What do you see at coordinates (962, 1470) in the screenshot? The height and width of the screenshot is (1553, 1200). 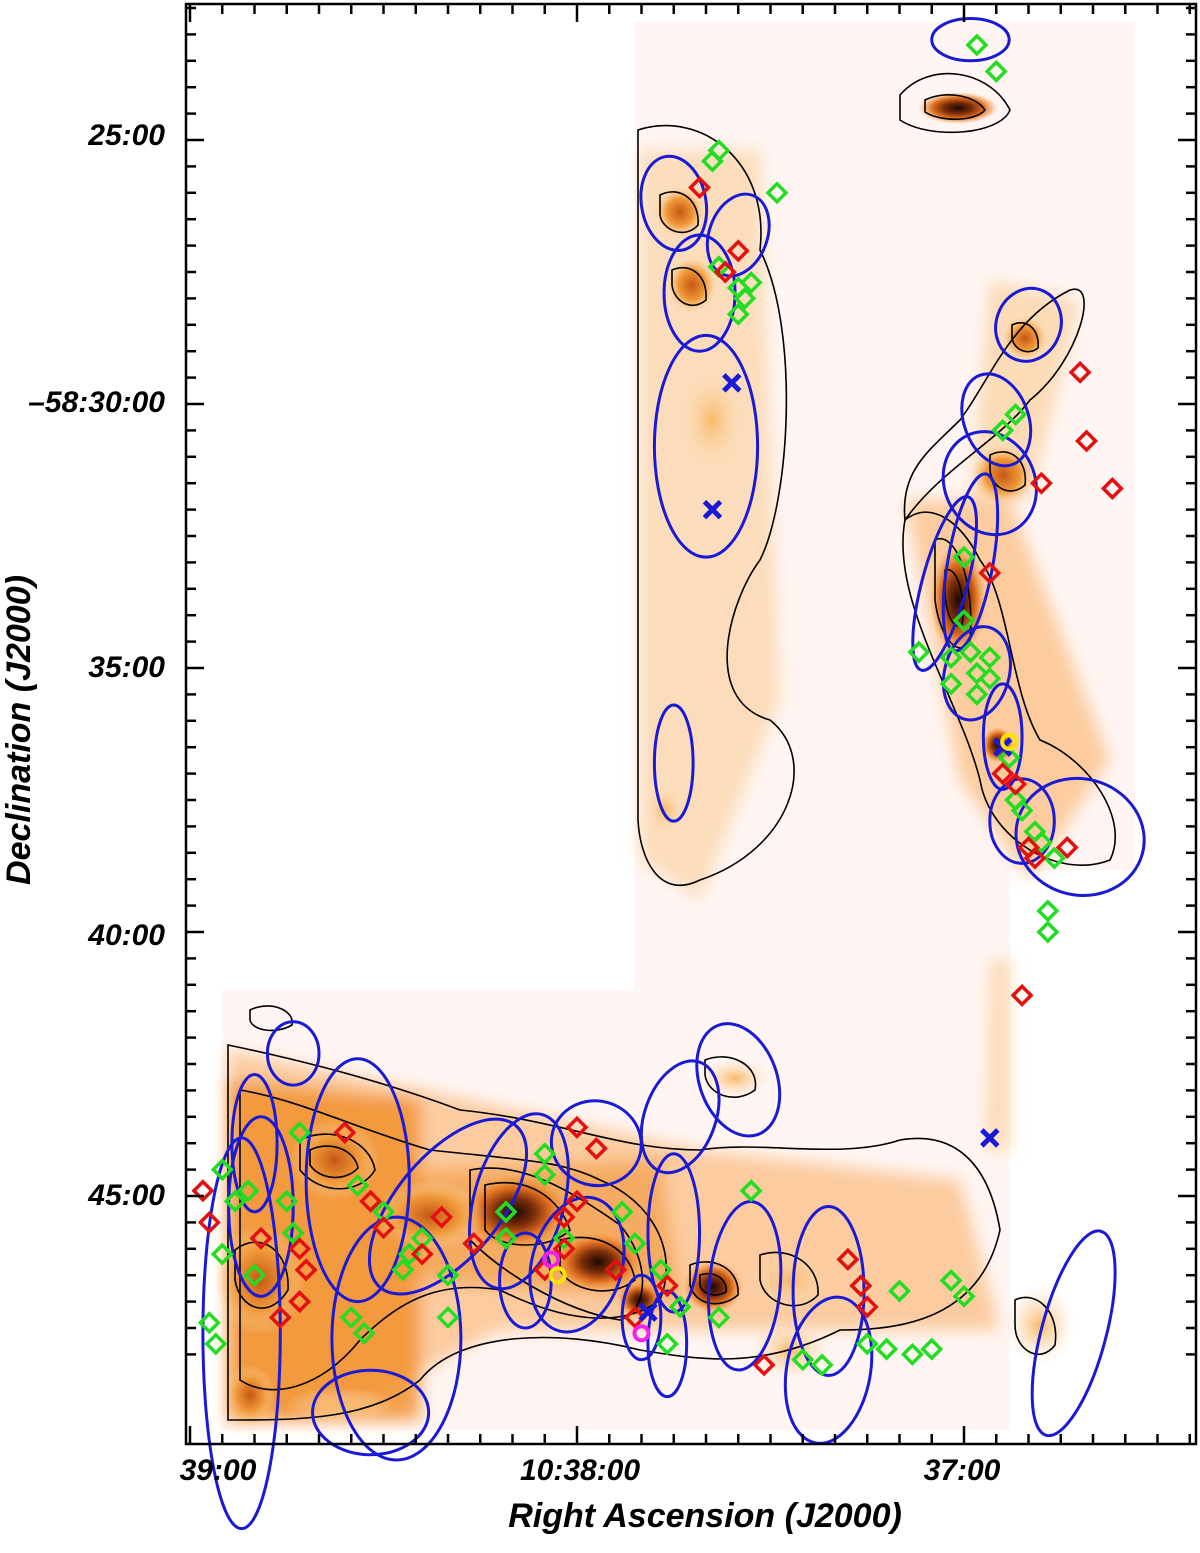 I see `x-tick-label-2: 37:00` at bounding box center [962, 1470].